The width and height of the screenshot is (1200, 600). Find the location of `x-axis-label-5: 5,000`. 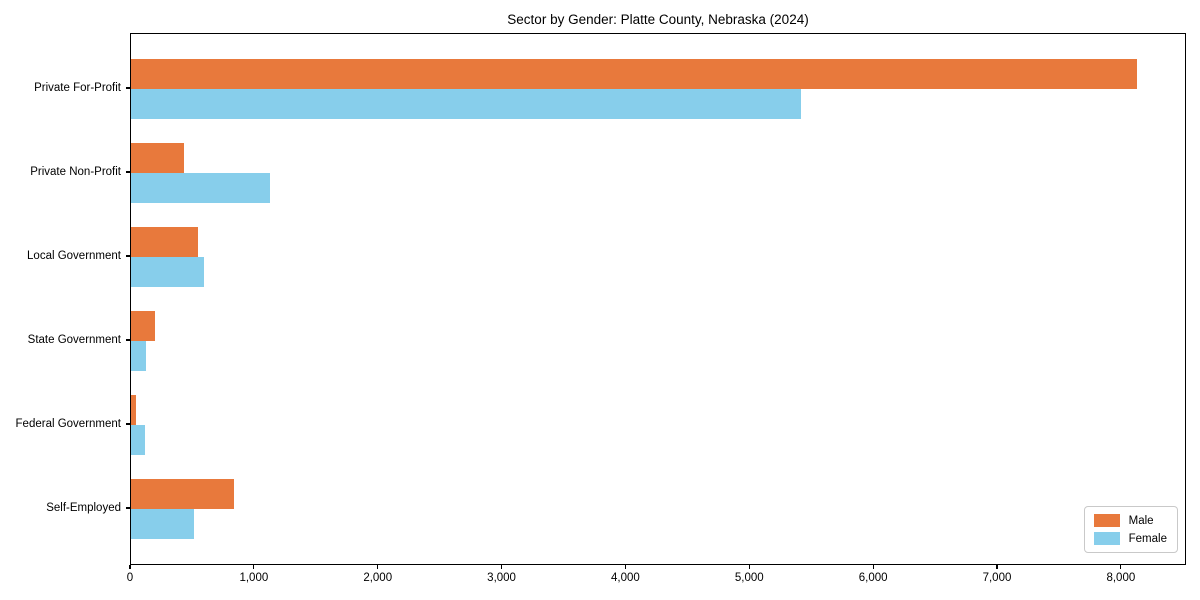

x-axis-label-5: 5,000 is located at coordinates (749, 578).